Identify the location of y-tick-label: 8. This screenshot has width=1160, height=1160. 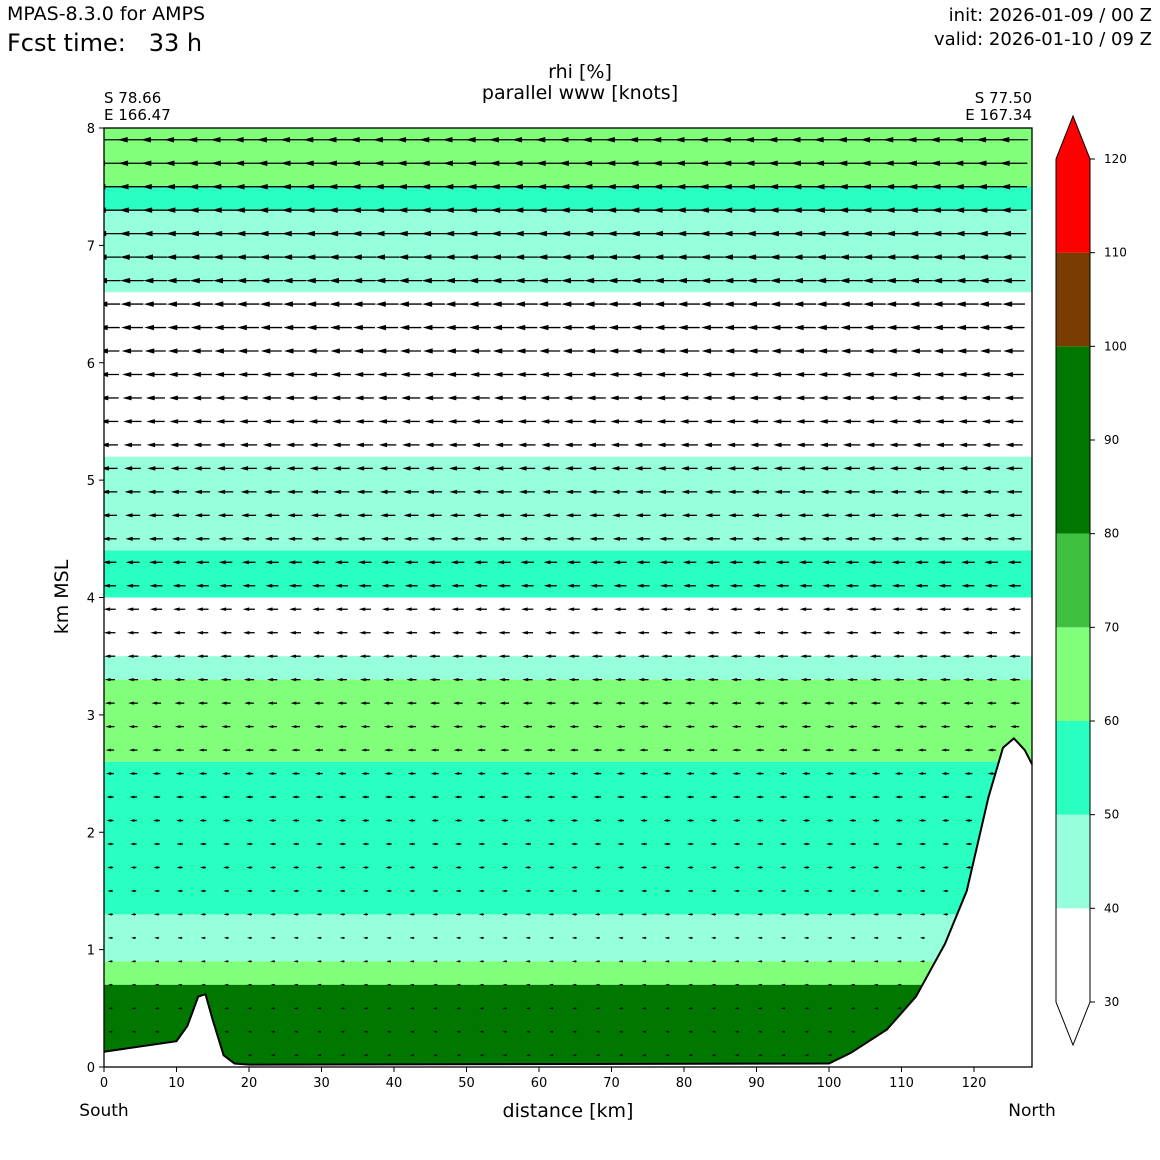
(91, 129).